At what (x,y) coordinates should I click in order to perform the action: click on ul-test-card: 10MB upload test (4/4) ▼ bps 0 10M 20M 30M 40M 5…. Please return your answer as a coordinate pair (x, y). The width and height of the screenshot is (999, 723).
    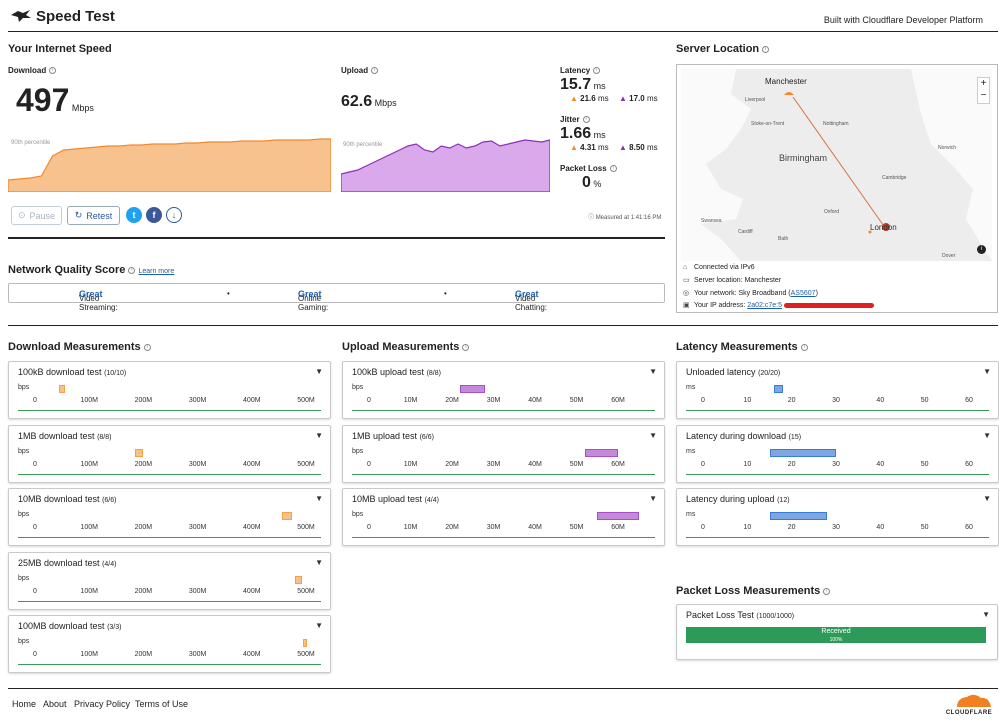
    Looking at the image, I should click on (503, 517).